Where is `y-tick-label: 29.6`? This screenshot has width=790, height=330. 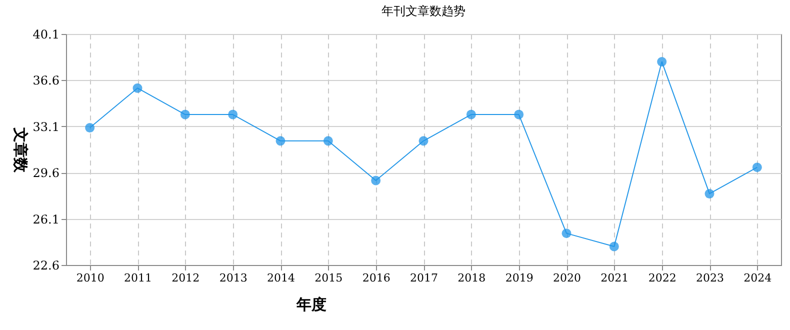 y-tick-label: 29.6 is located at coordinates (46, 173).